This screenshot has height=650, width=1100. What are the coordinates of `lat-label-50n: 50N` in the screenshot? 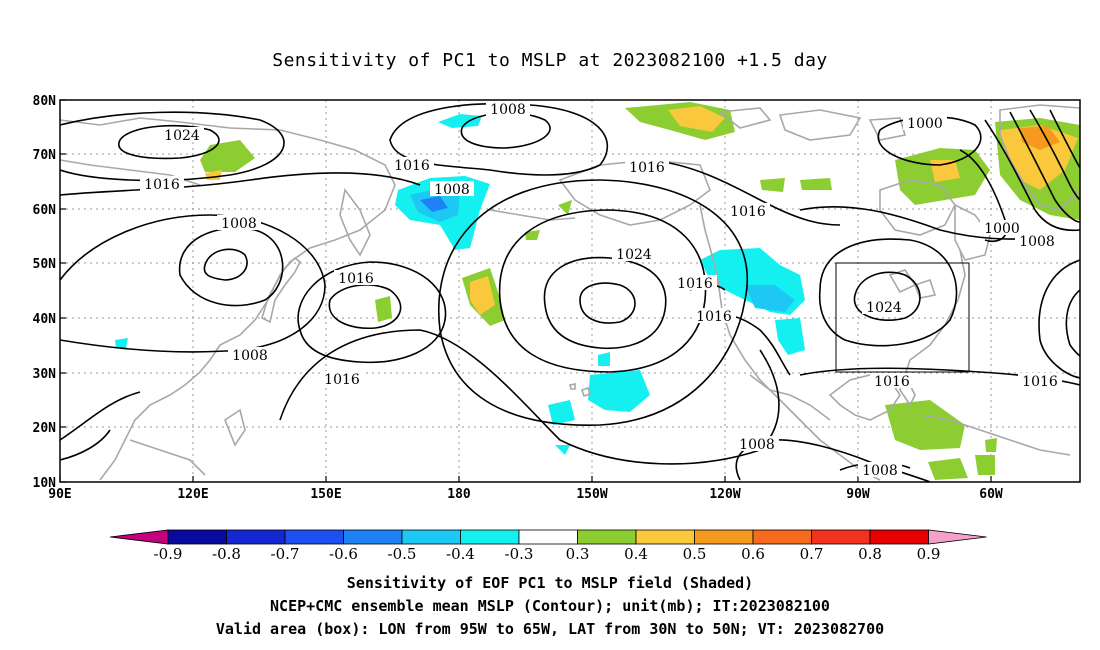 It's located at (45, 264).